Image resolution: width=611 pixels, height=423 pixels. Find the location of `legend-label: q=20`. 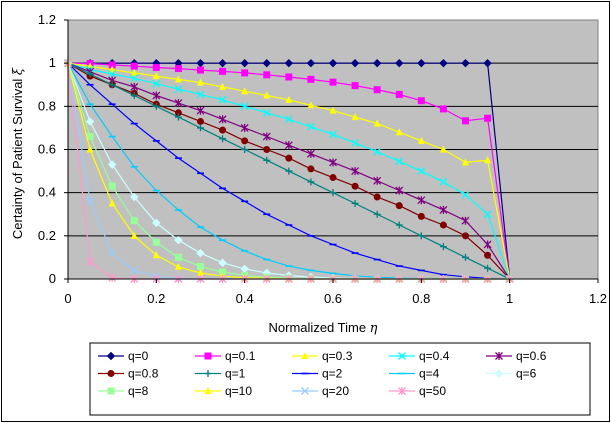

legend-label: q=20 is located at coordinates (335, 391).